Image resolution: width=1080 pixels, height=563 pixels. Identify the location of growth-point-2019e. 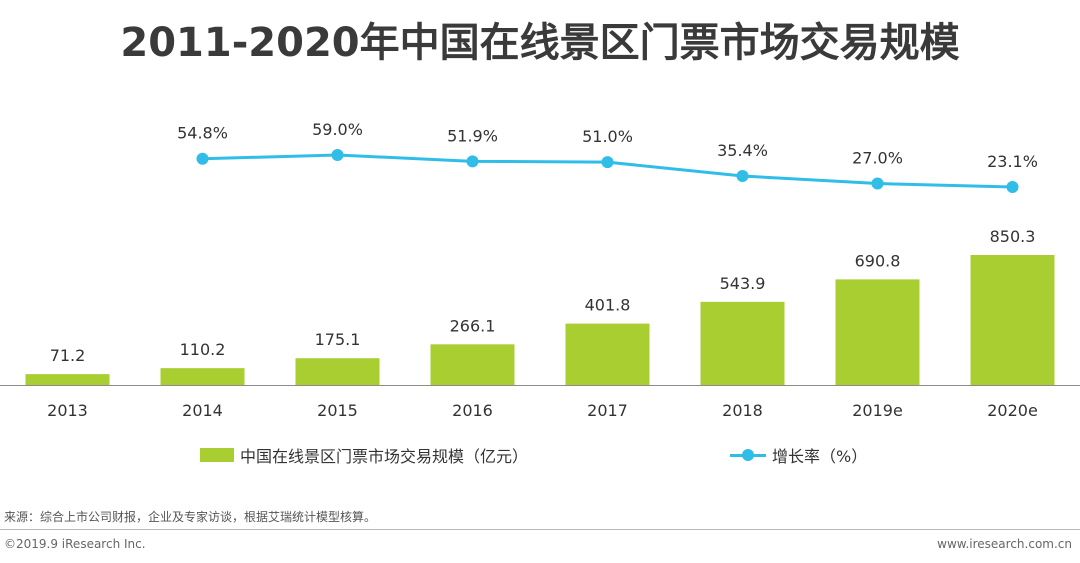
(877, 183).